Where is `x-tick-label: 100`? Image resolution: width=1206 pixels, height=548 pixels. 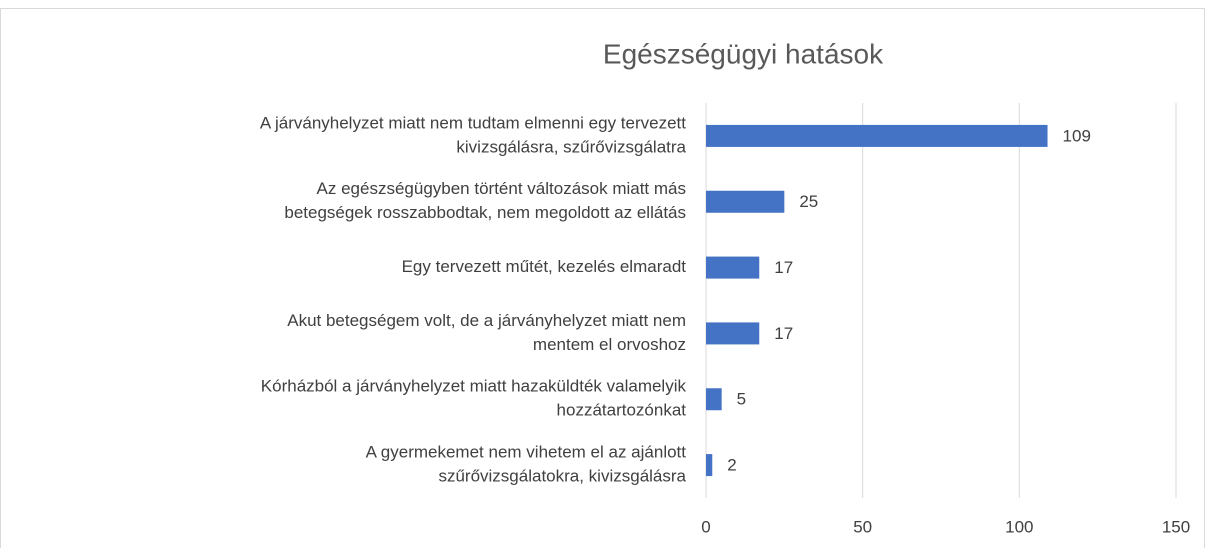
x-tick-label: 100 is located at coordinates (1019, 526).